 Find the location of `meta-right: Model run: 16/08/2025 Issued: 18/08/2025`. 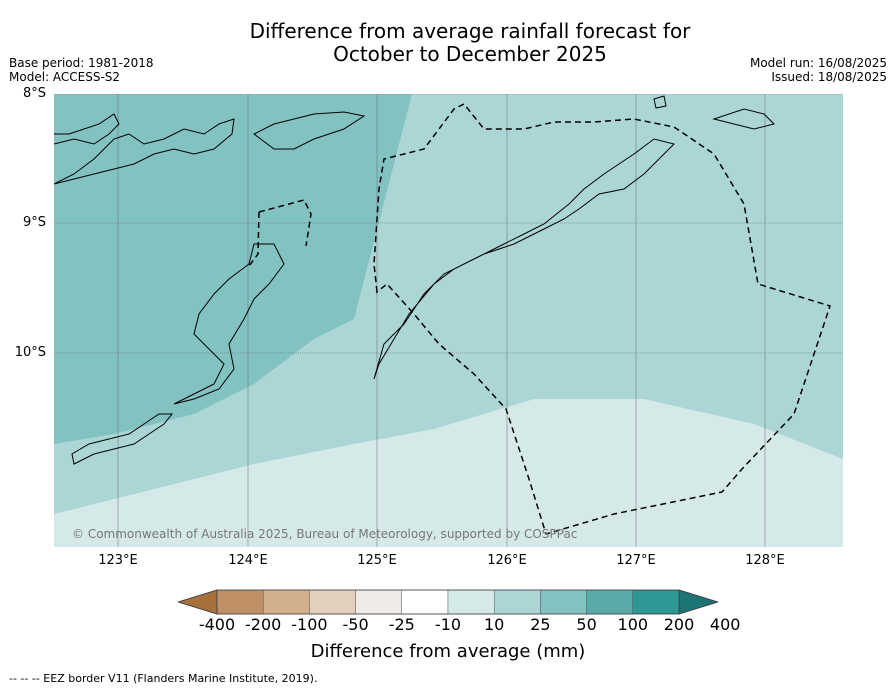

meta-right: Model run: 16/08/2025 Issued: 18/08/2025 is located at coordinates (818, 70).